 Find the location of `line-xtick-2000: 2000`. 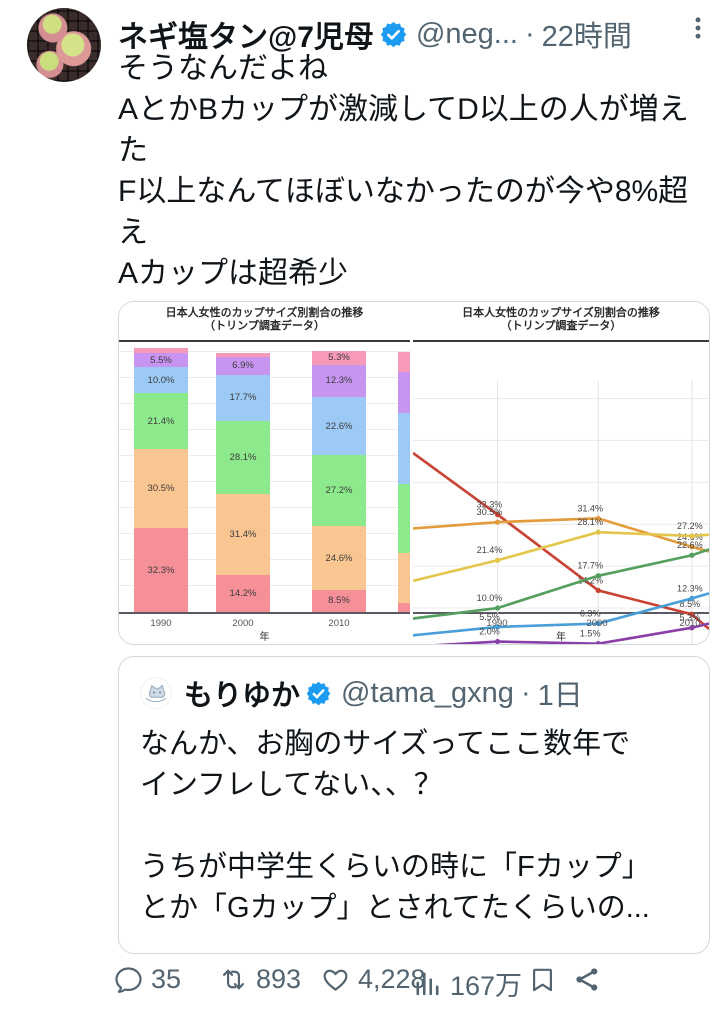

line-xtick-2000: 2000 is located at coordinates (597, 623).